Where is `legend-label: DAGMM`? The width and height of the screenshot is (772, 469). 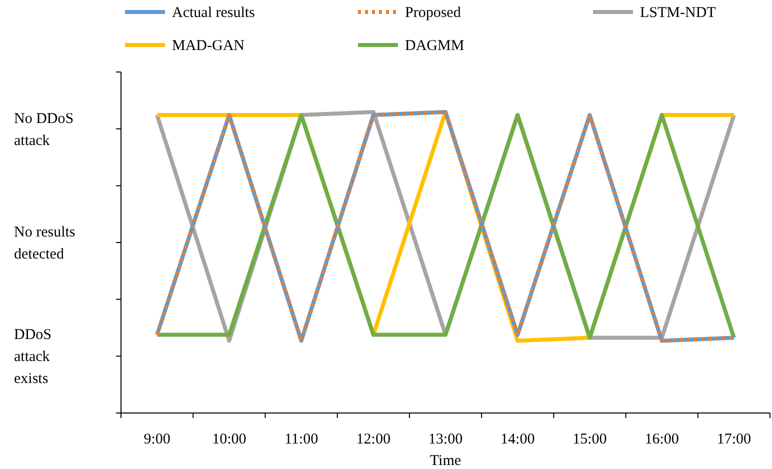
legend-label: DAGMM is located at coordinates (434, 46).